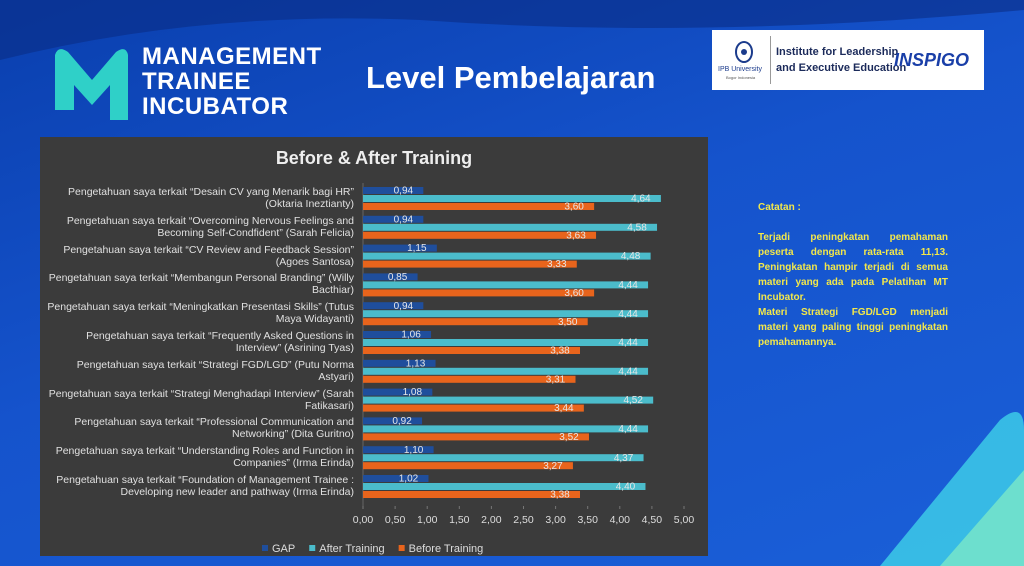 This screenshot has height=566, width=1024. What do you see at coordinates (684, 520) in the screenshot?
I see `x-tick-label: 5,00` at bounding box center [684, 520].